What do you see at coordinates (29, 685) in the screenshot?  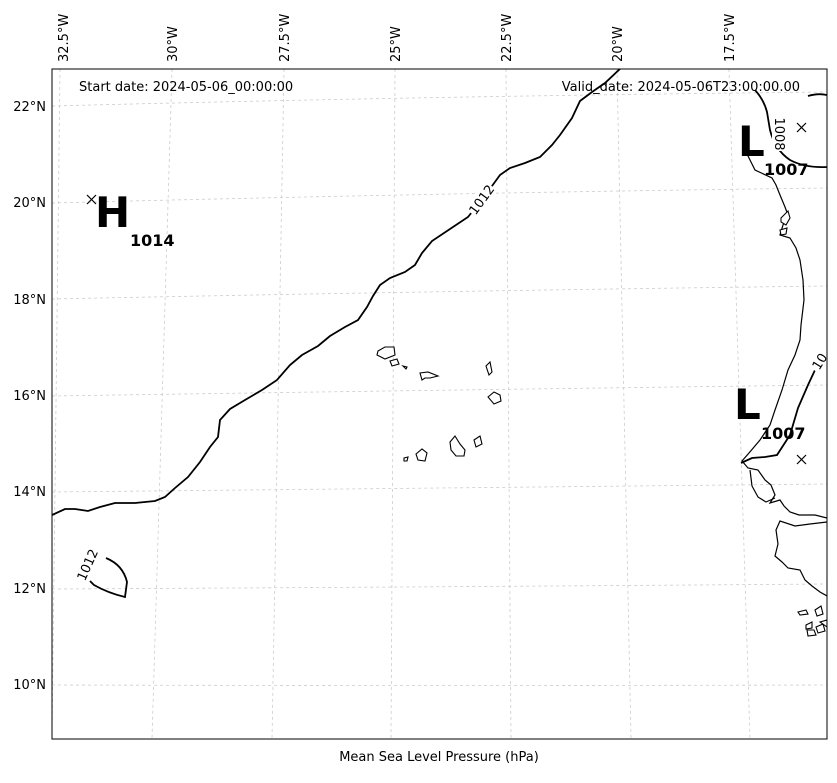 I see `lat-tick-label: 10°N` at bounding box center [29, 685].